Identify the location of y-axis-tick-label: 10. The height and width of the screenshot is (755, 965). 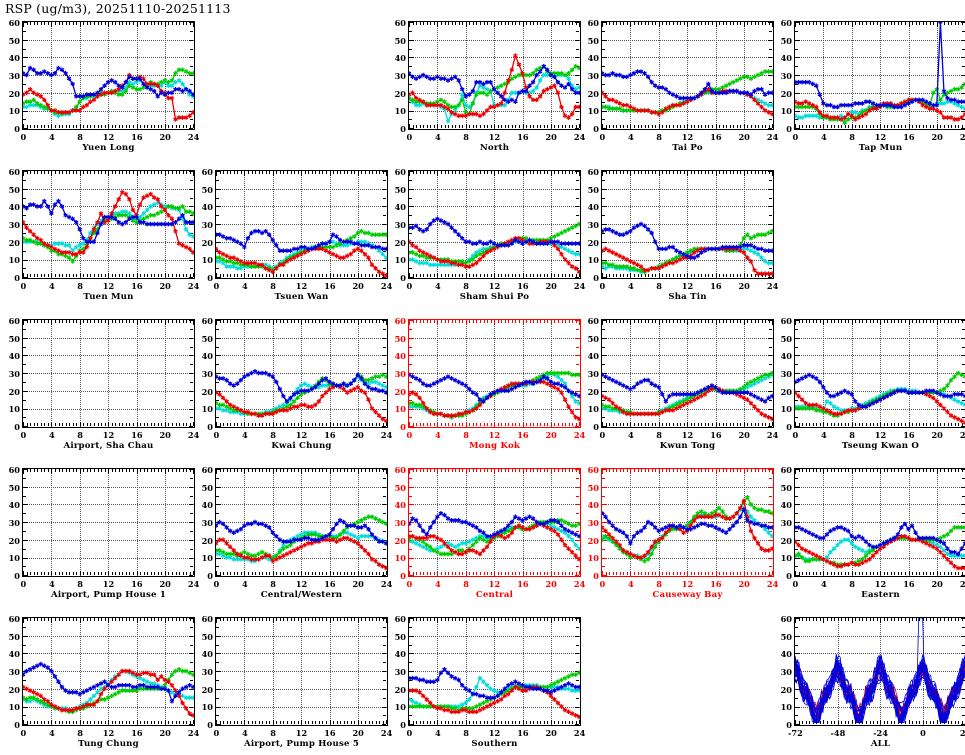
(400, 707).